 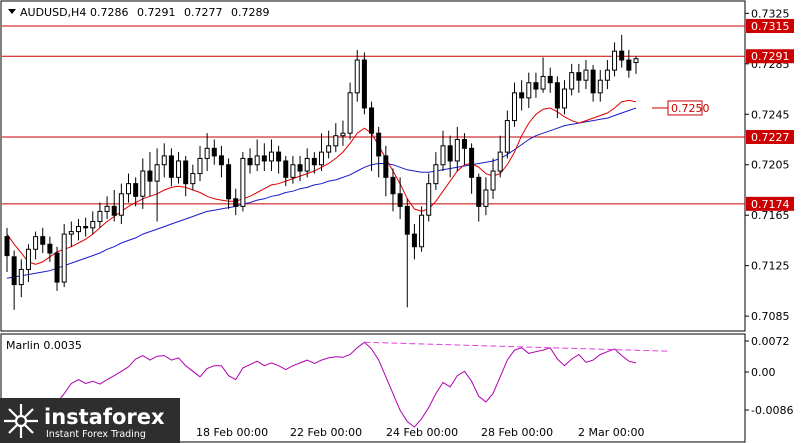 What do you see at coordinates (770, 204) in the screenshot?
I see `level-price-tag-label: 0.7174` at bounding box center [770, 204].